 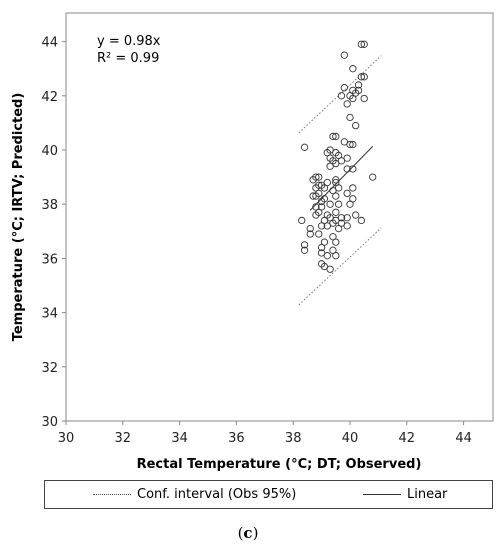 I want to click on legend-label-conf: Conf. interval (Obs 95%), so click(x=217, y=494).